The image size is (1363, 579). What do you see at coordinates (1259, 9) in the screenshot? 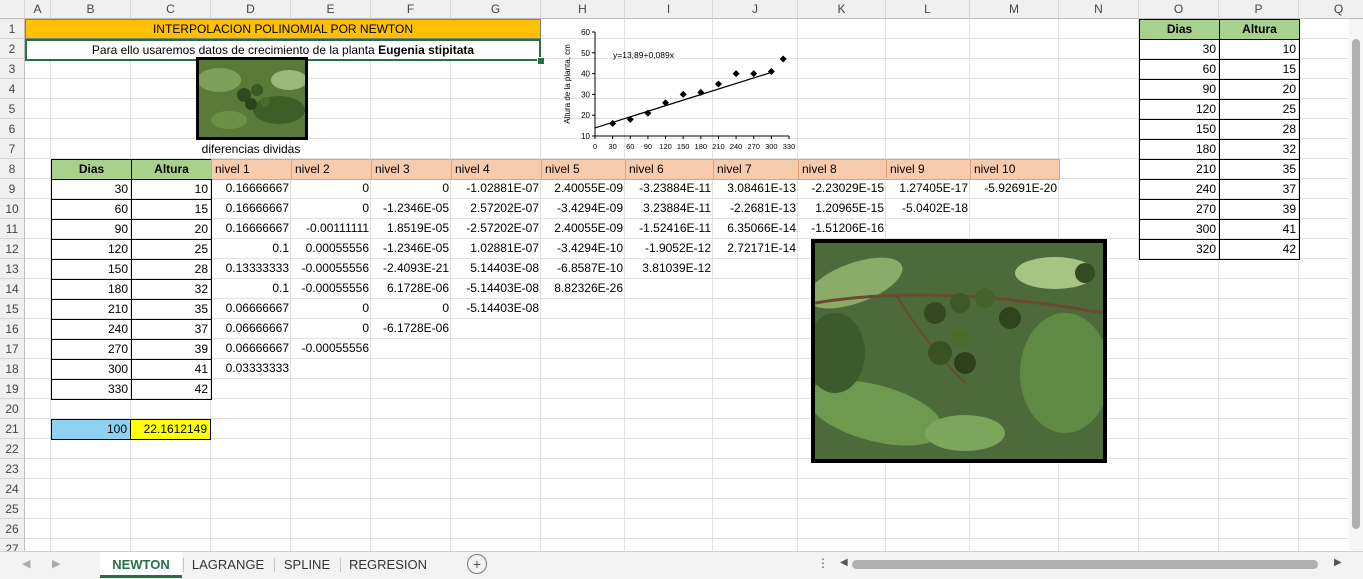
I see `column-header: P` at bounding box center [1259, 9].